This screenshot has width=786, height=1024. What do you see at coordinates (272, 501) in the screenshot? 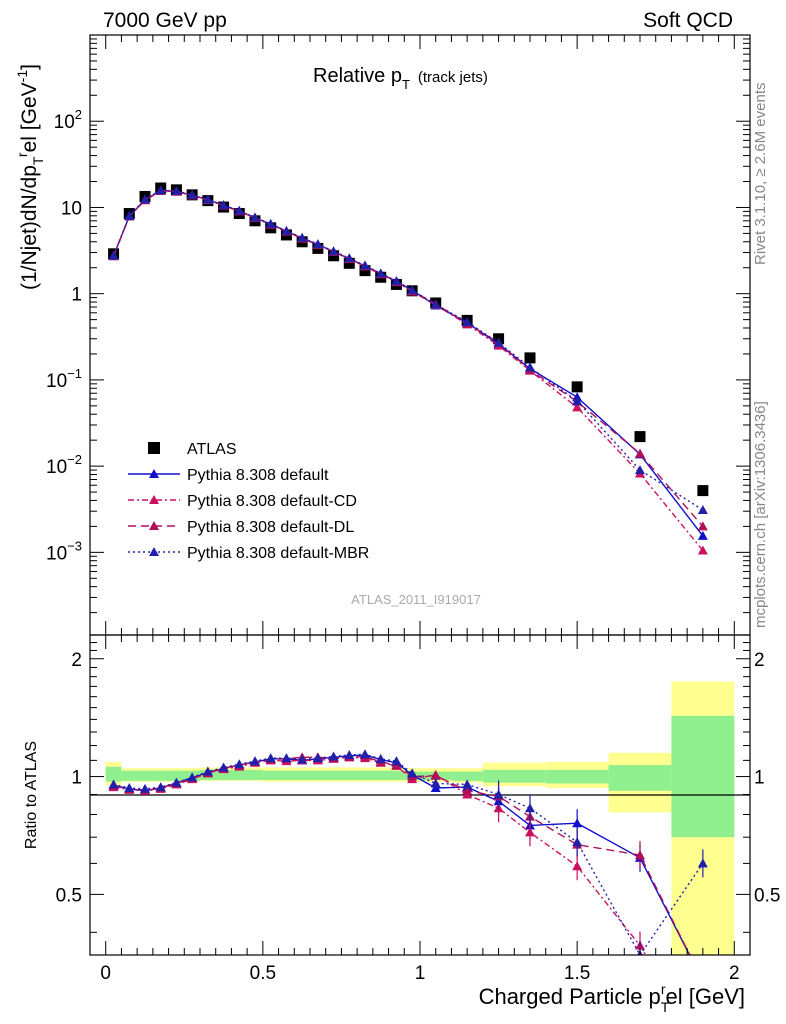
I see `legend-label: Pythia 8.308 default-CD` at bounding box center [272, 501].